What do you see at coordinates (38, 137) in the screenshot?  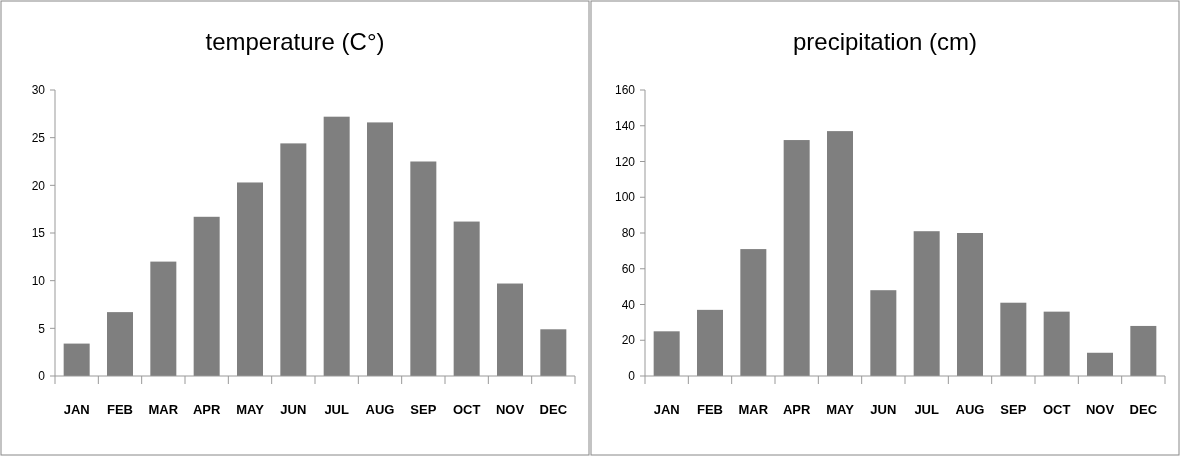 I see `y-tick-label: 25` at bounding box center [38, 137].